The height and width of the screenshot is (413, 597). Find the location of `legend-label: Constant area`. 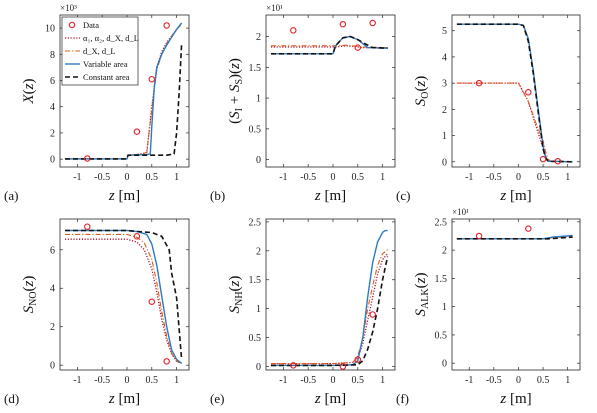

legend-label: Constant area is located at coordinates (106, 77).